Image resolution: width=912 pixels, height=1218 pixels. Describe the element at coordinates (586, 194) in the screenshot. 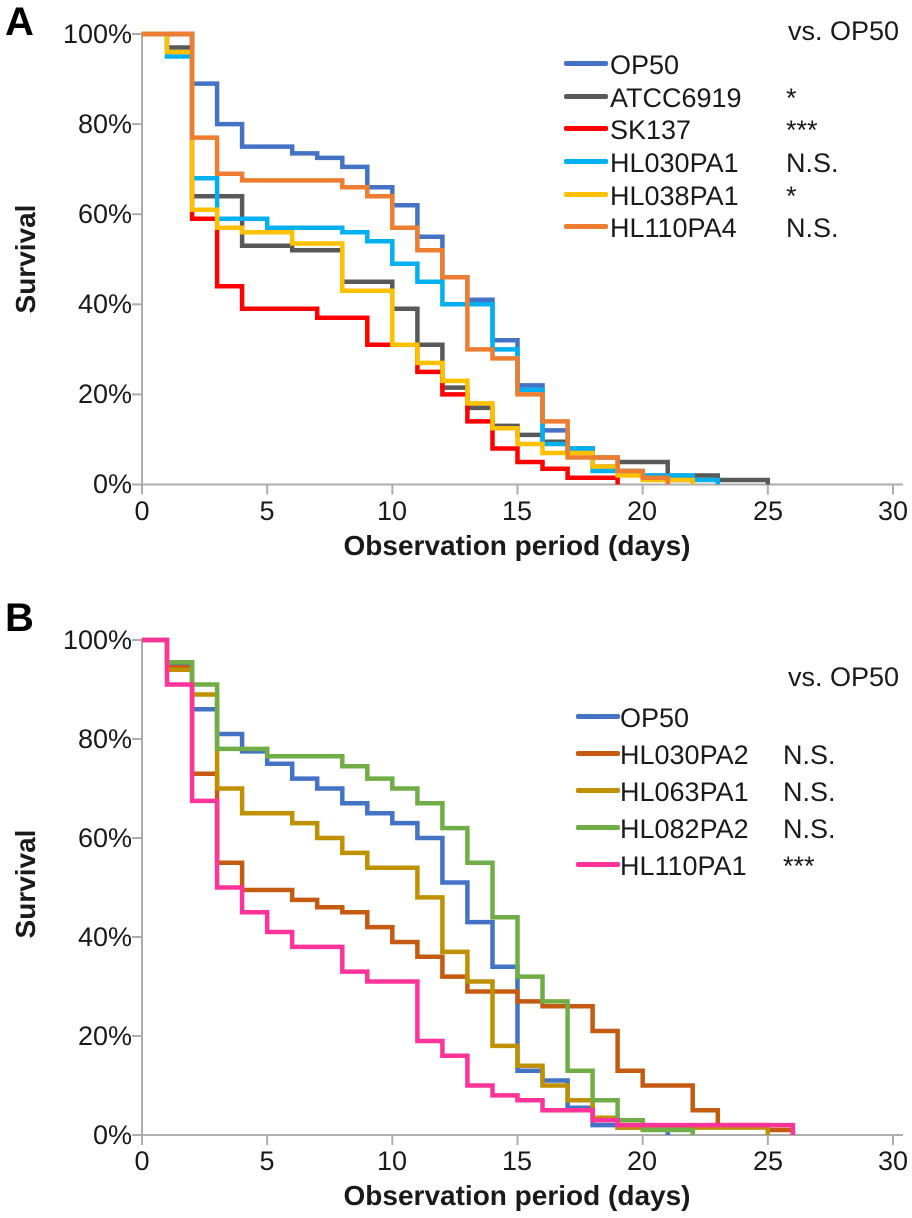

I see `legend-line-hl038pa1` at that location.